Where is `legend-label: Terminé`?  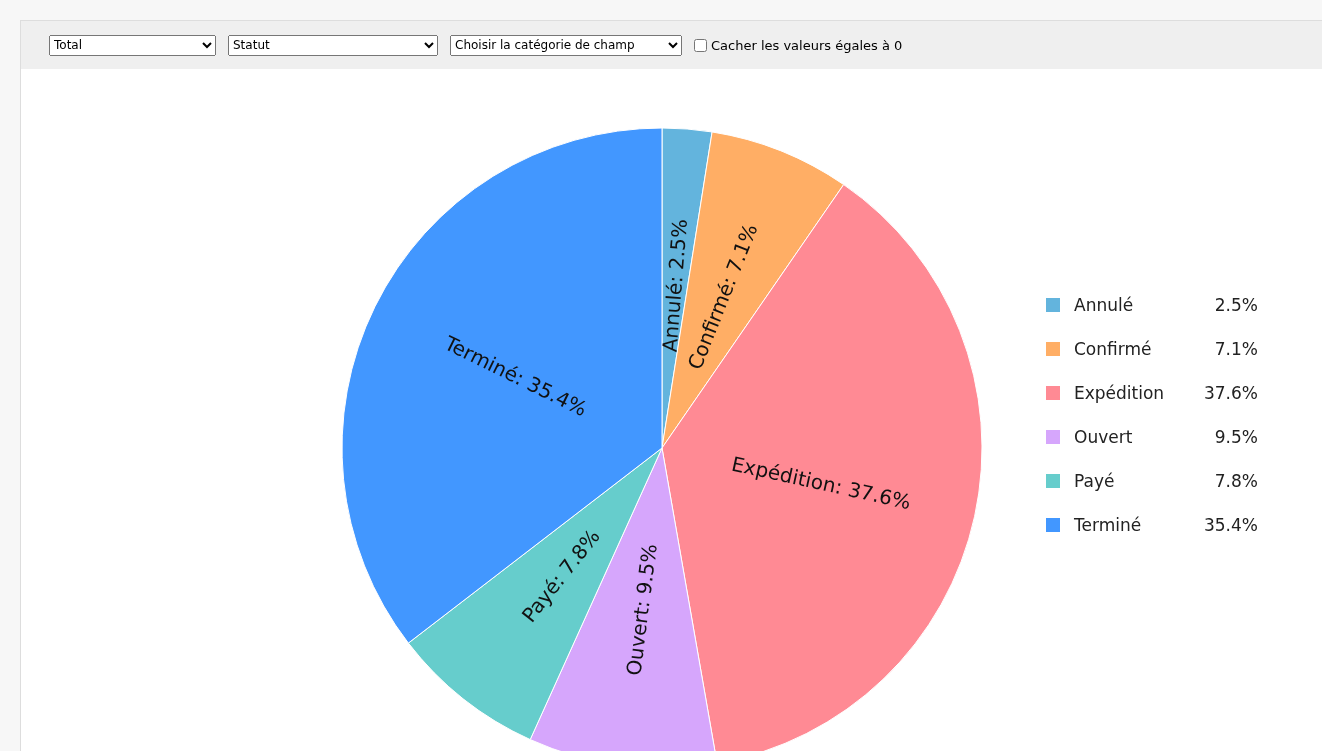 legend-label: Terminé is located at coordinates (1107, 525).